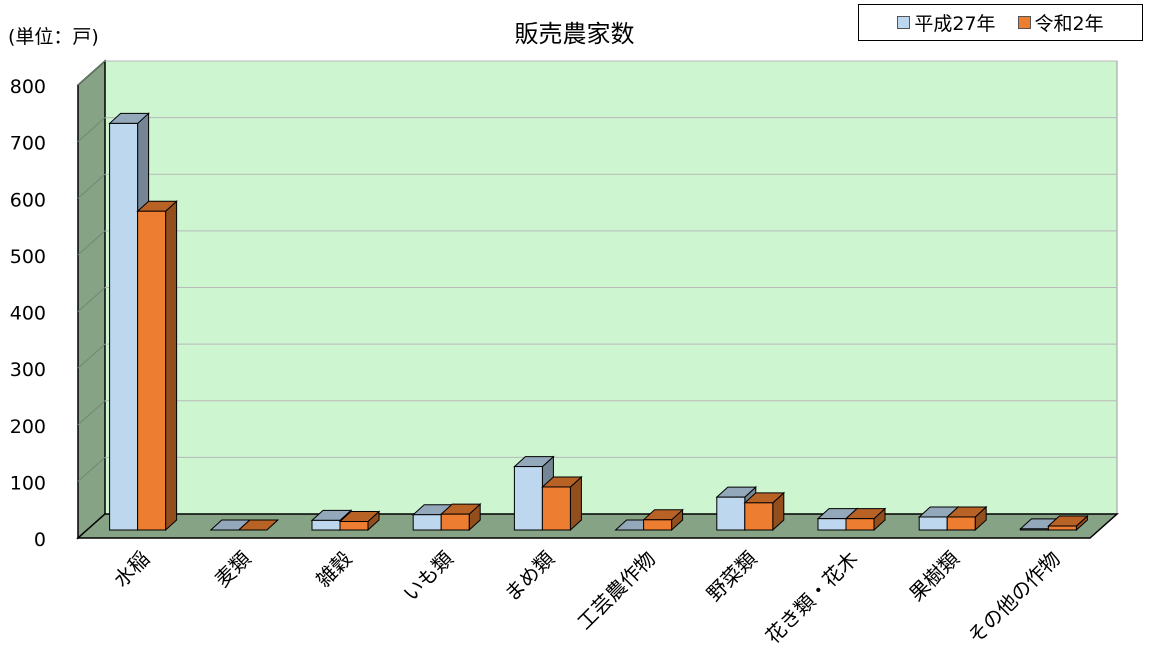 Image resolution: width=1149 pixels, height=669 pixels. What do you see at coordinates (933, 576) in the screenshot?
I see `x-tick-label-8: 果樹類` at bounding box center [933, 576].